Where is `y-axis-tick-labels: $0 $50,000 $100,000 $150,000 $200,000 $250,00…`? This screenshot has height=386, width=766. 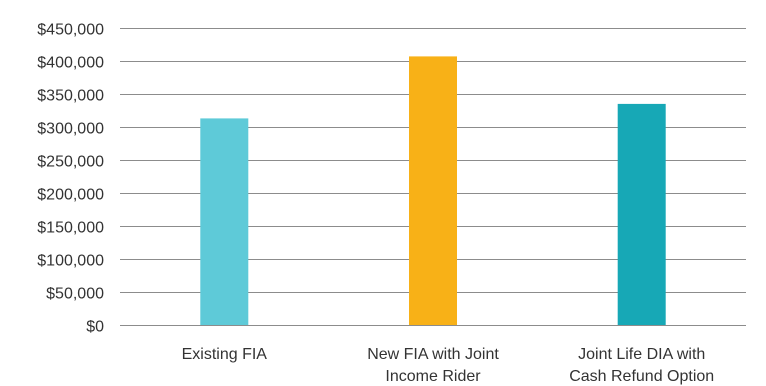 y-axis-tick-labels: $0 $50,000 $100,000 $150,000 $200,000 $250,00… is located at coordinates (70, 179).